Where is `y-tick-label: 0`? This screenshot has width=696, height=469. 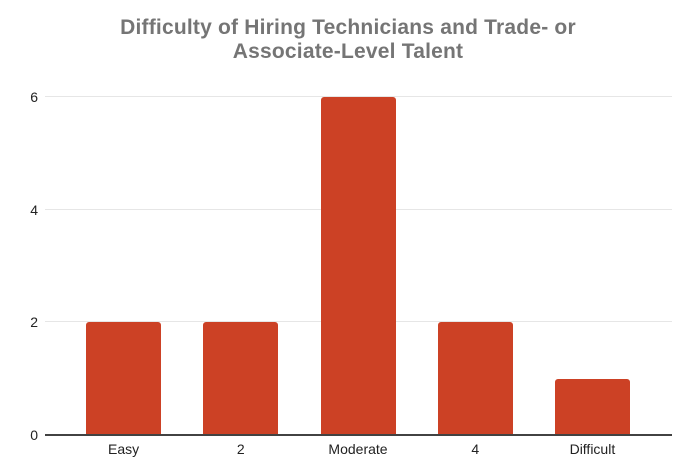 y-tick-label: 0 is located at coordinates (34, 435).